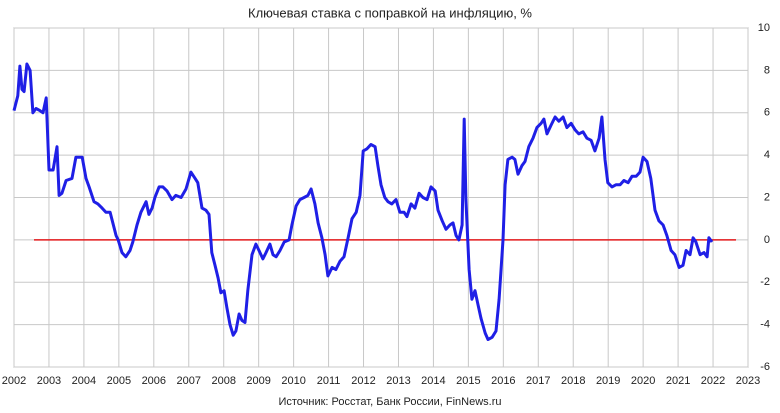  Describe the element at coordinates (767, 240) in the screenshot. I see `y-tick-label: 0` at that location.